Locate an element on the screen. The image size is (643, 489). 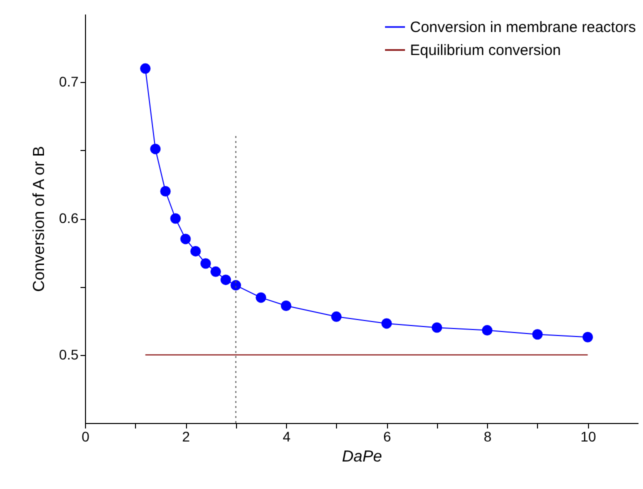
x-tick-label: 10 is located at coordinates (588, 436).